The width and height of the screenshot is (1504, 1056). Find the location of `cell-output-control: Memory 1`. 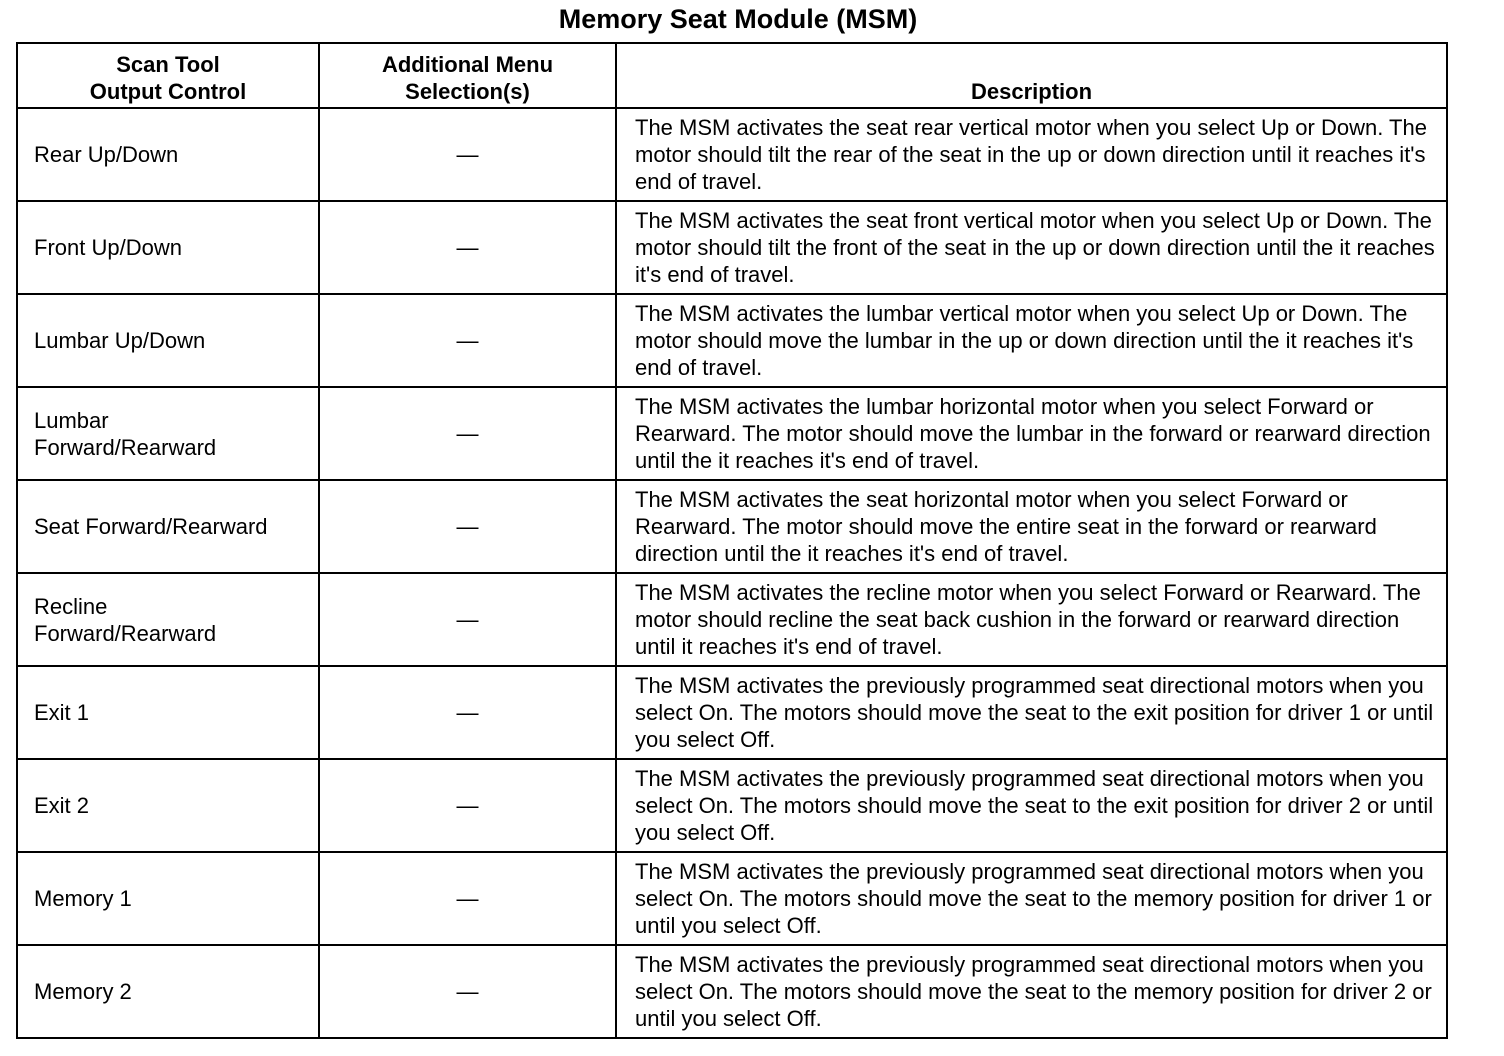

cell-output-control: Memory 1 is located at coordinates (168, 898).